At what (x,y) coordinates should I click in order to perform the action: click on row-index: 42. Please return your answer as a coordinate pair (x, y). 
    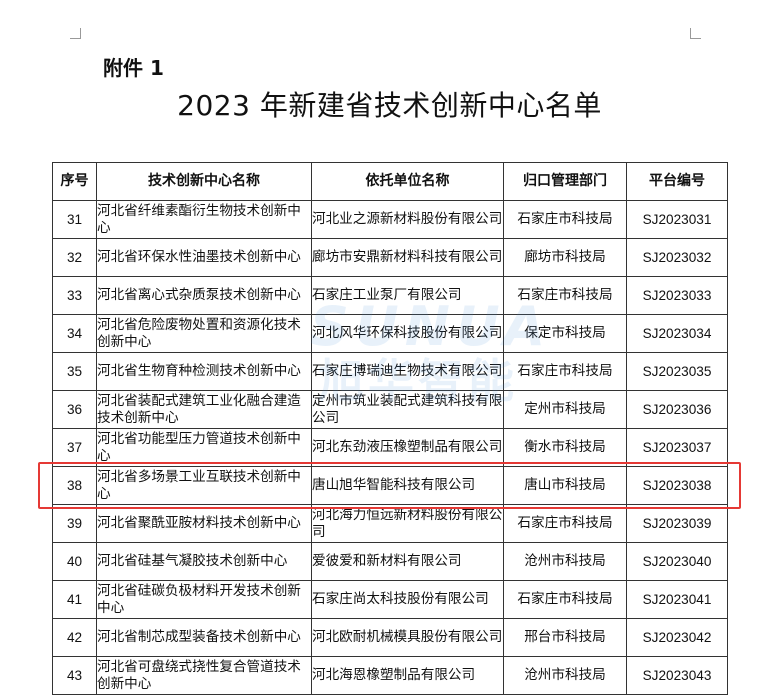
    Looking at the image, I should click on (74, 637).